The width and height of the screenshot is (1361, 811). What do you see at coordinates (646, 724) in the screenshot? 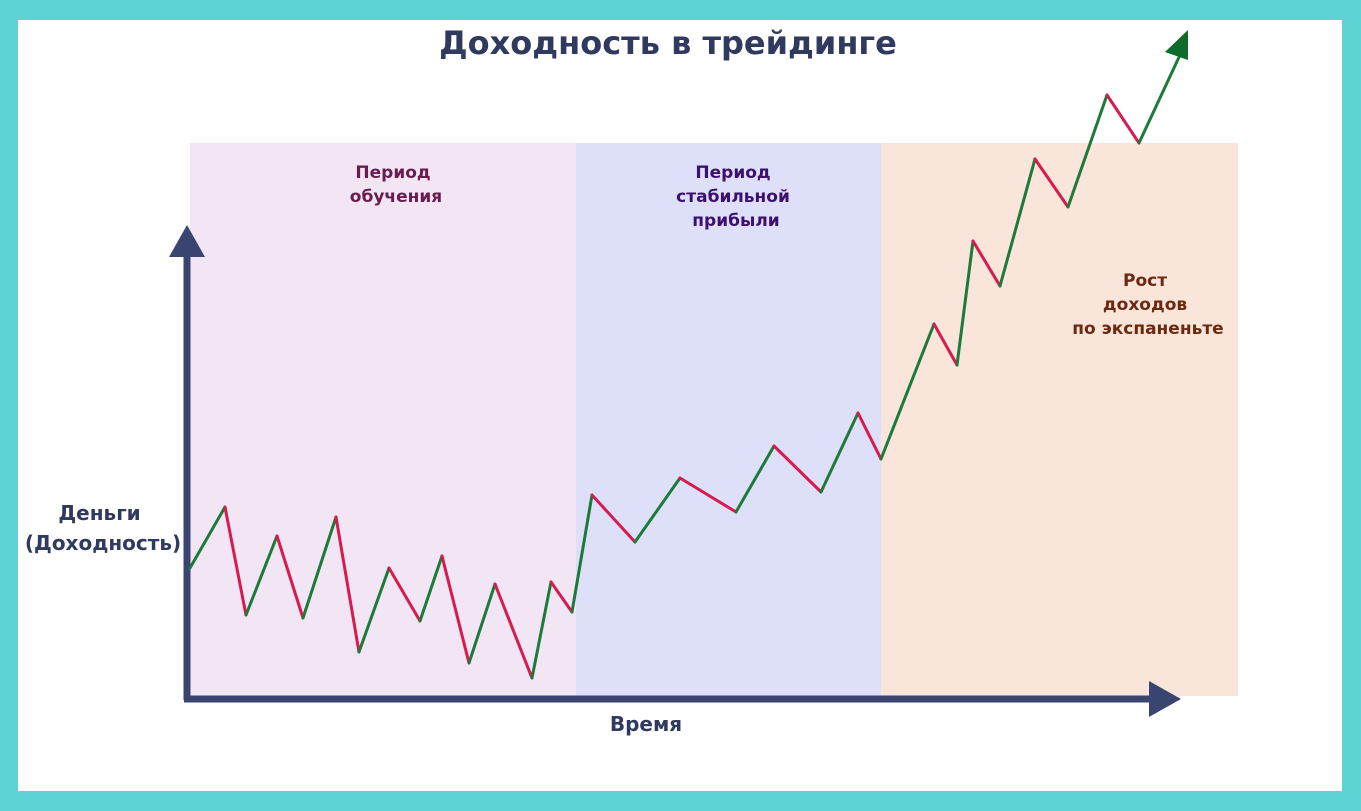
I see `x-axis-label: Время` at bounding box center [646, 724].